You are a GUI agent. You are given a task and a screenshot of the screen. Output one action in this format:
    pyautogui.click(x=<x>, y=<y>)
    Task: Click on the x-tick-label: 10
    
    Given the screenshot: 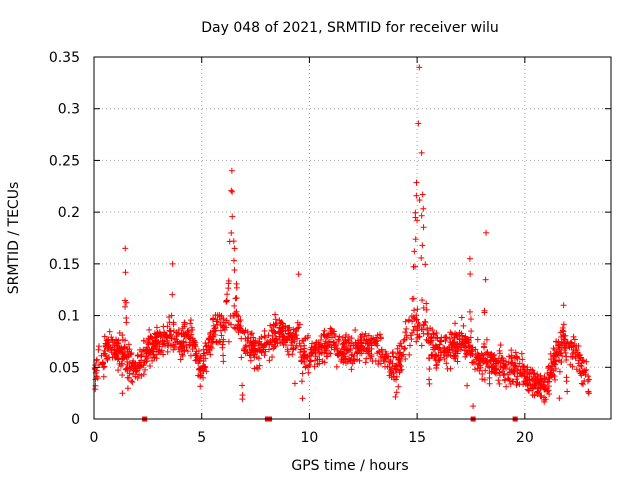 What is the action you would take?
    pyautogui.click(x=310, y=438)
    